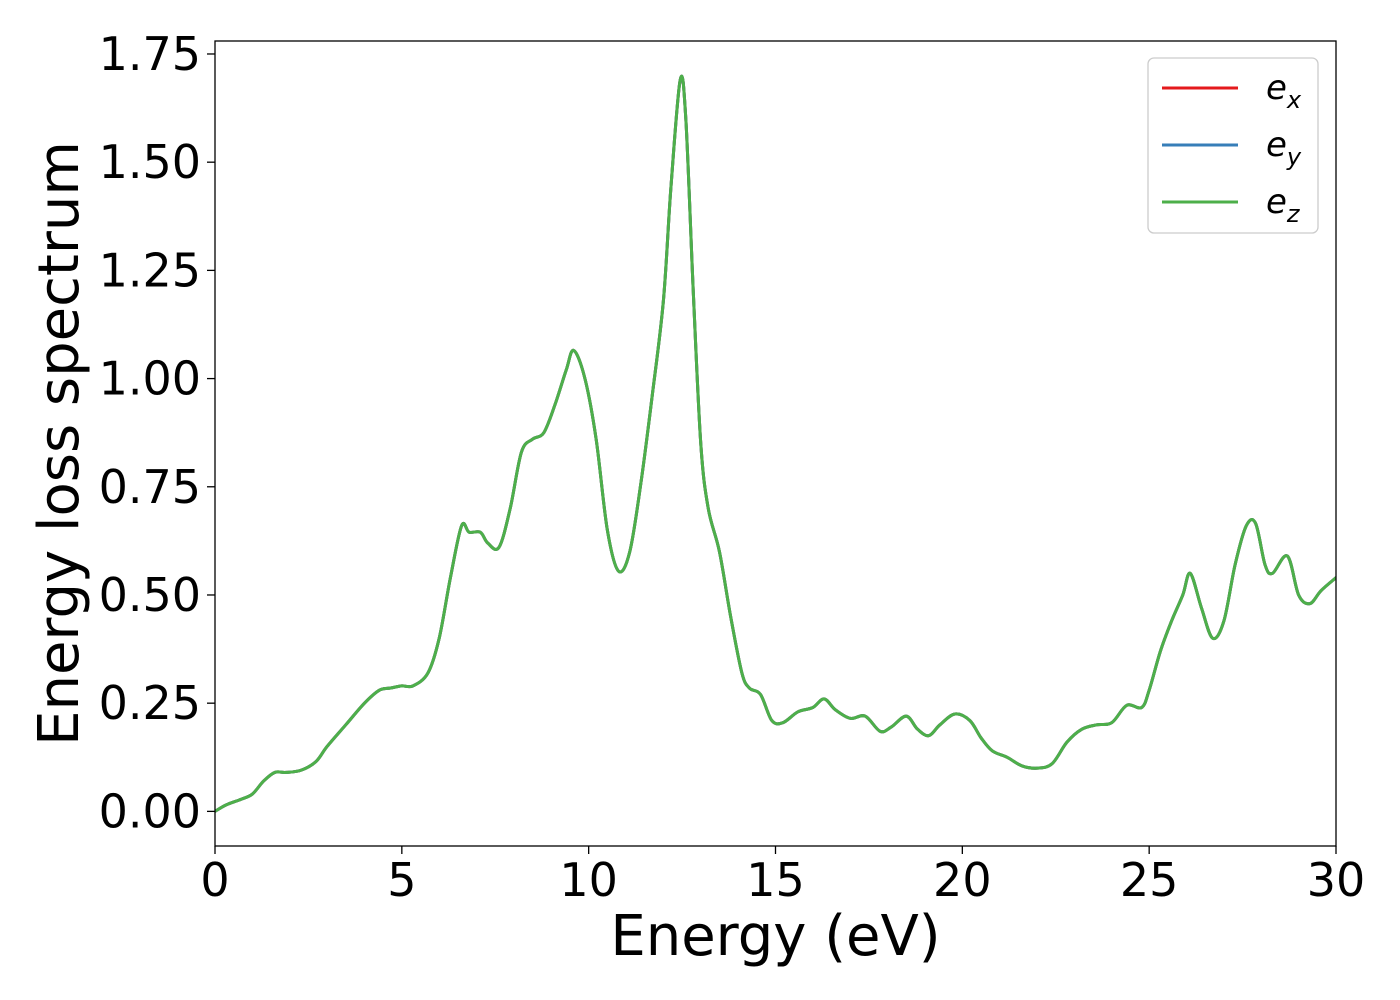 This screenshot has height=1000, width=1400. Describe the element at coordinates (150, 811) in the screenshot. I see `y-tick-label: 0.00` at that location.